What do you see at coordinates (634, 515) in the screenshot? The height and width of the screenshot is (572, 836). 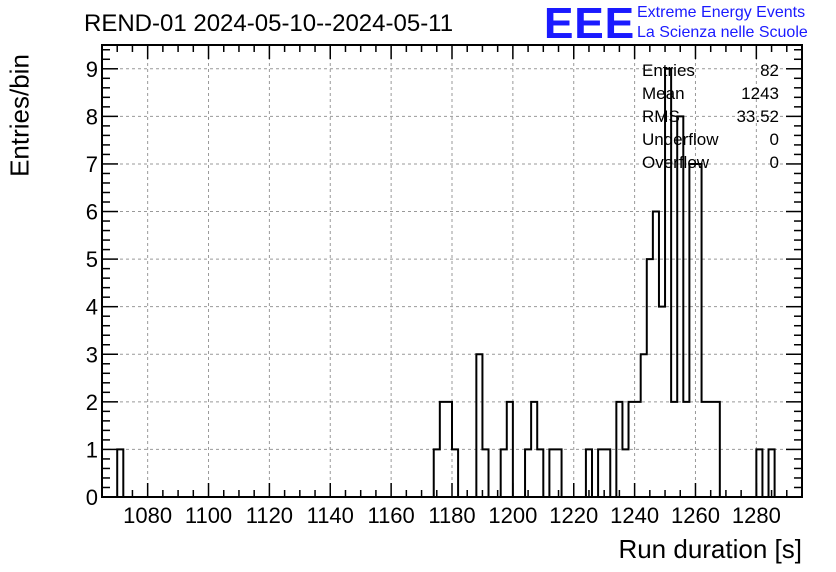 I see `x-tick-label: 1240` at bounding box center [634, 515].